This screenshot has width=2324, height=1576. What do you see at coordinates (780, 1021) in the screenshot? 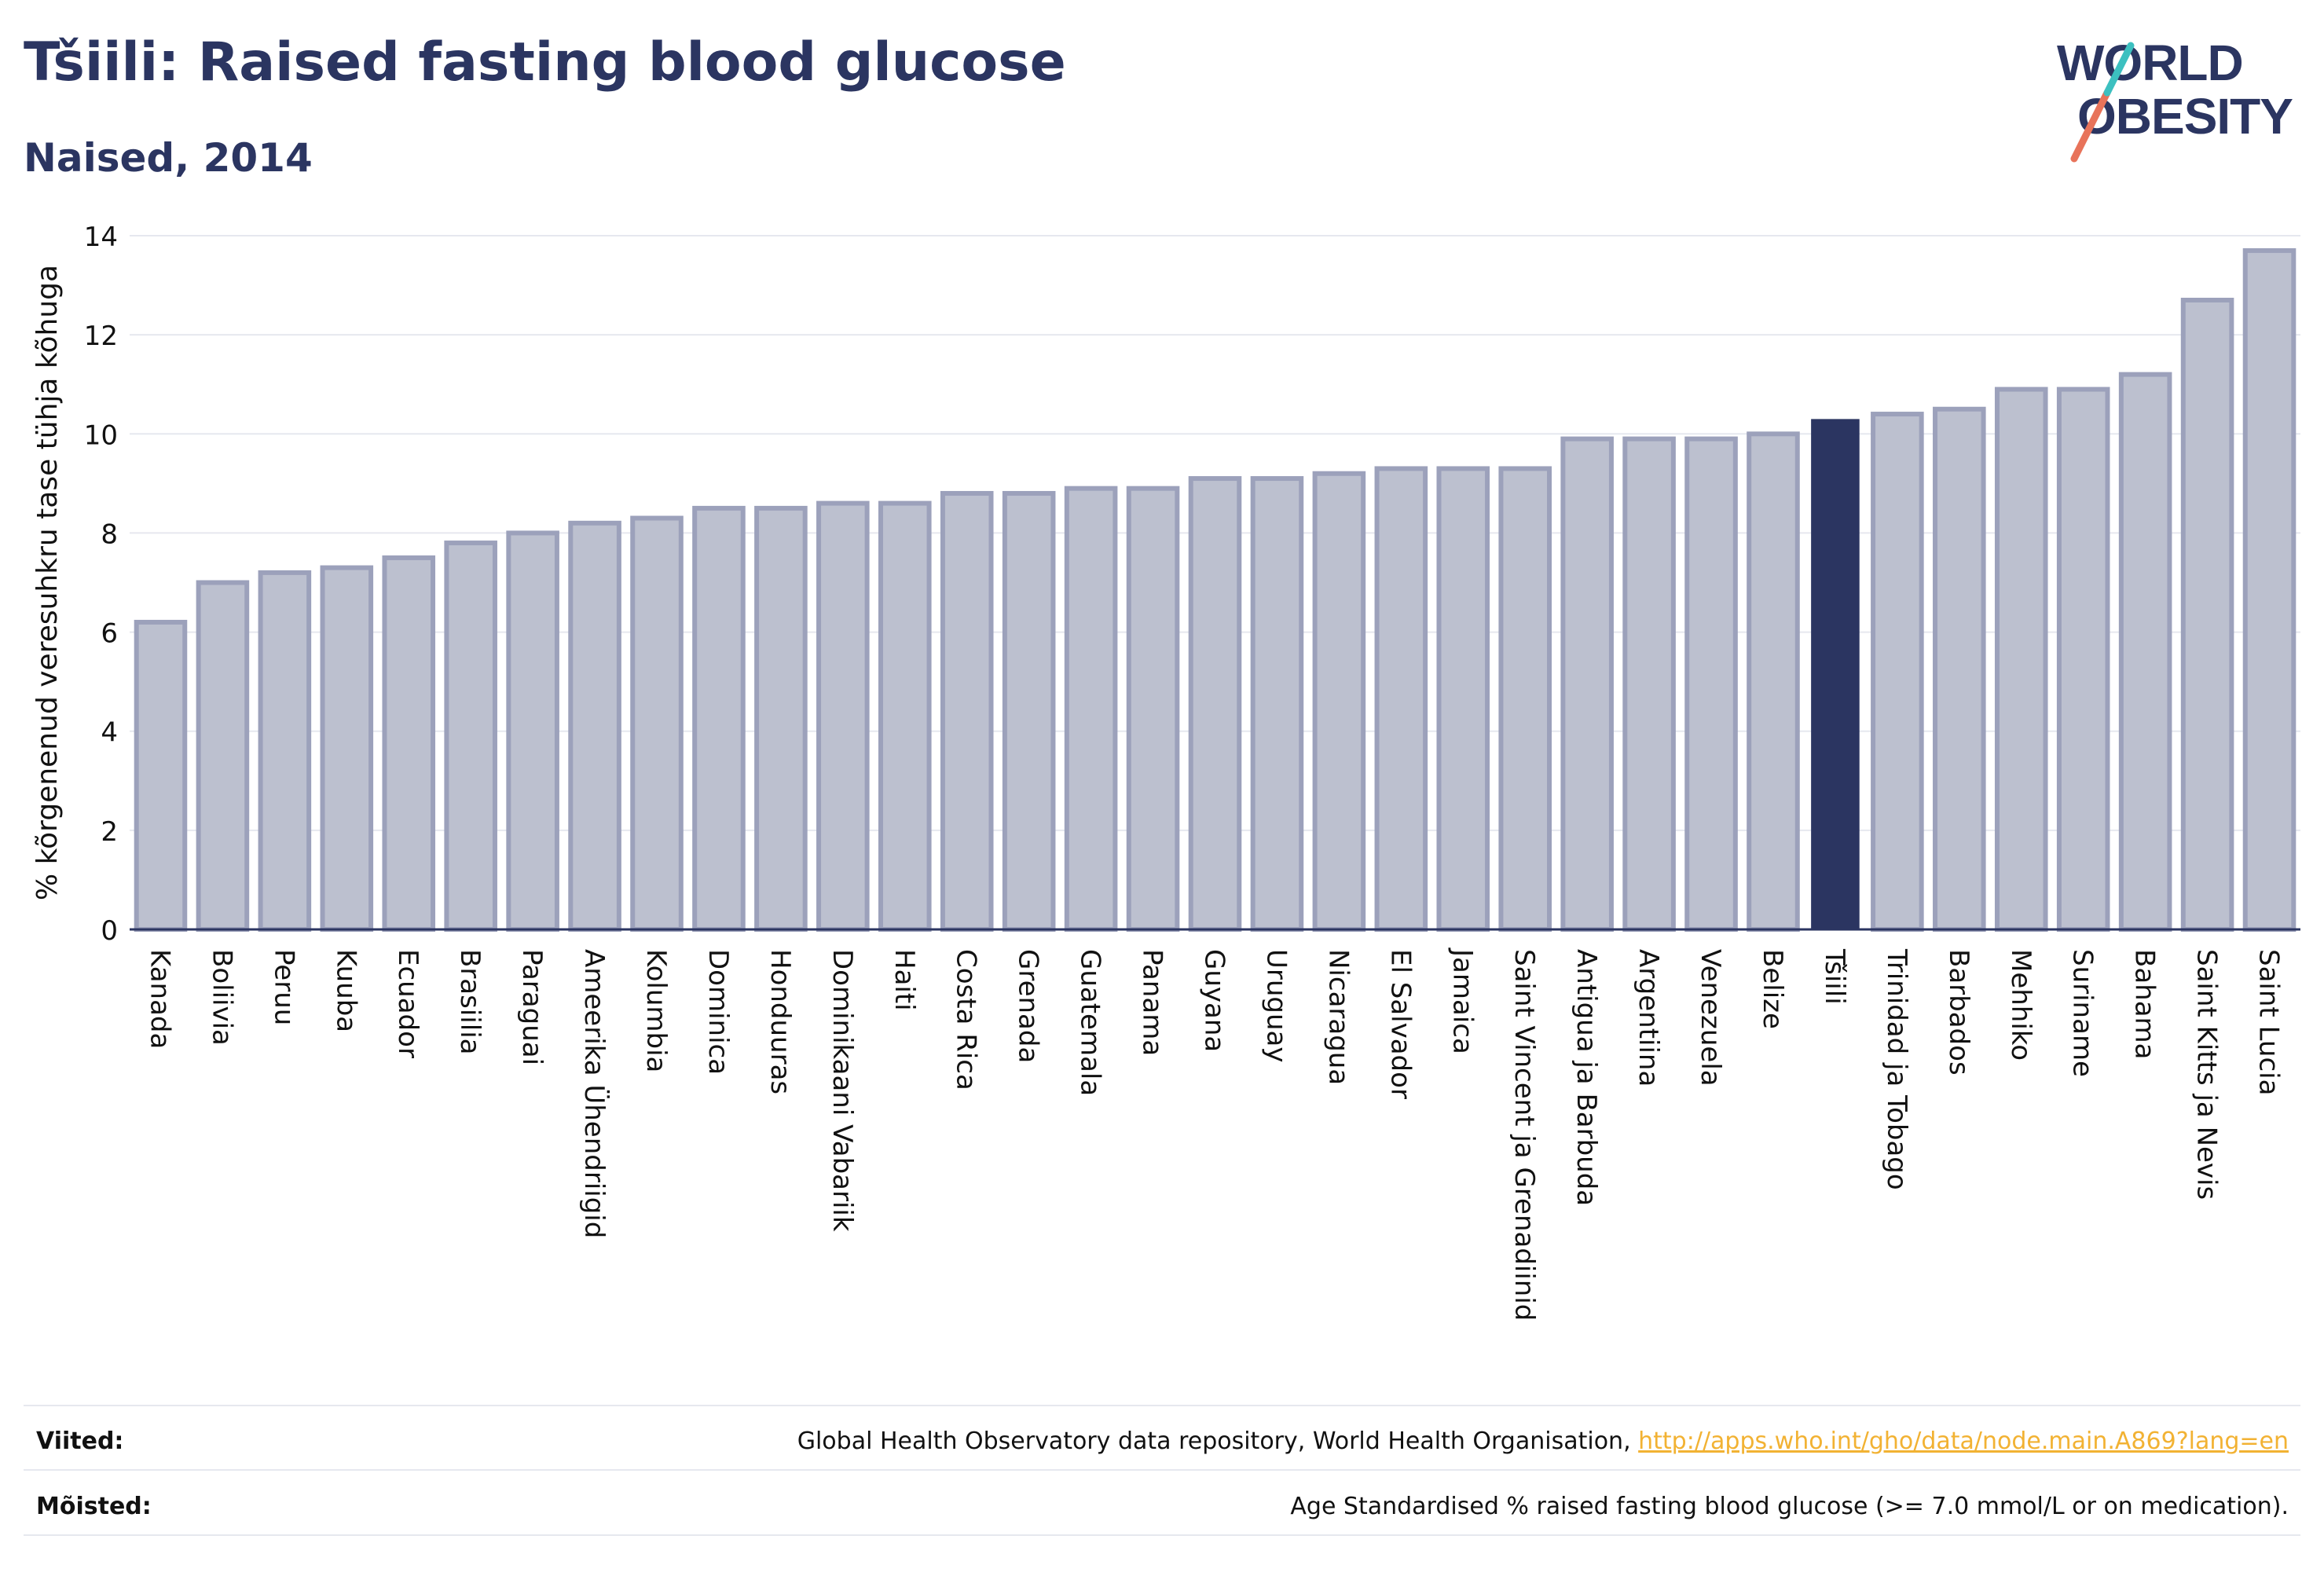
I see `x-tick-label: Honduuras` at bounding box center [780, 1021].